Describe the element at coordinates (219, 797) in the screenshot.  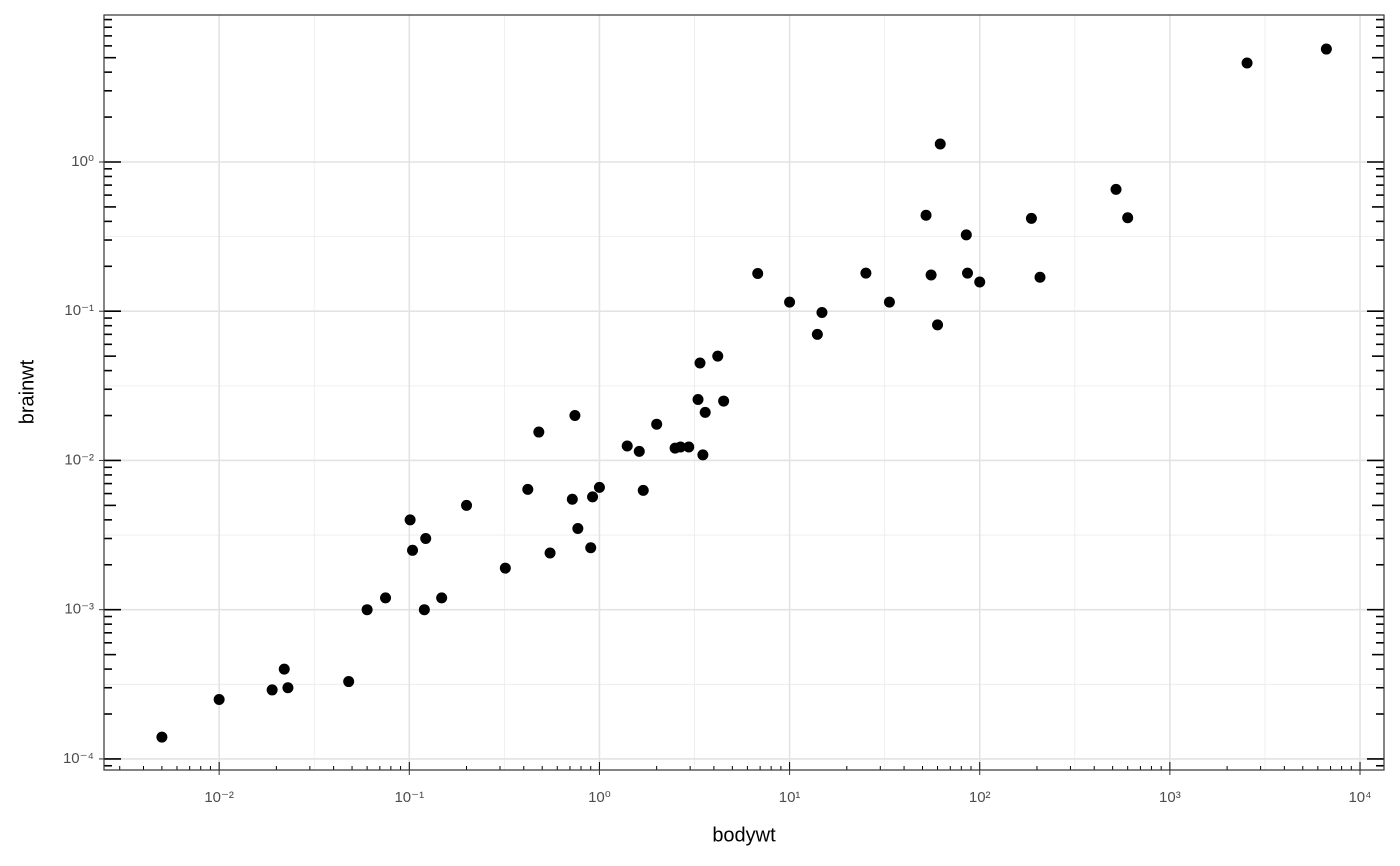
I see `x-tick-label: 10⁻²` at that location.